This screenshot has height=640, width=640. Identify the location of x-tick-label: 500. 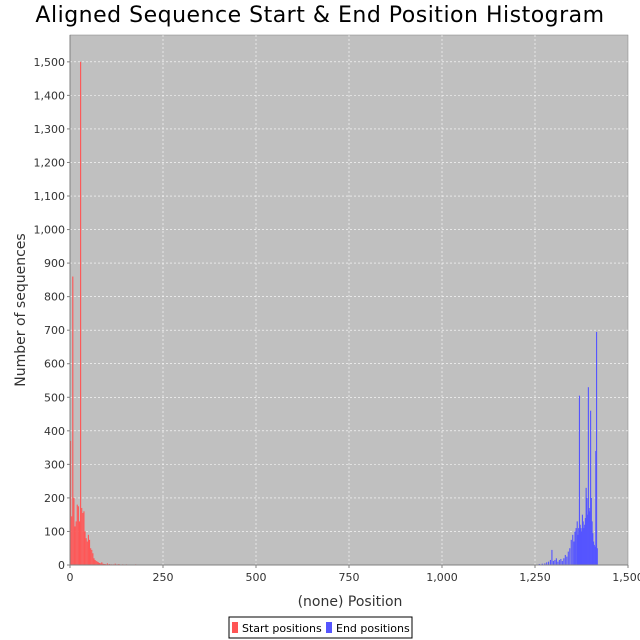
(256, 577).